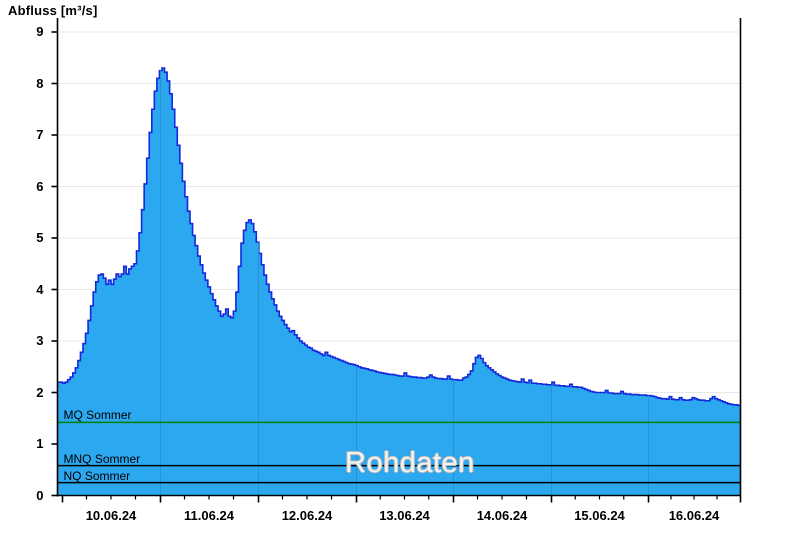 The image size is (800, 550). I want to click on y-tick-label-2: 2, so click(40, 392).